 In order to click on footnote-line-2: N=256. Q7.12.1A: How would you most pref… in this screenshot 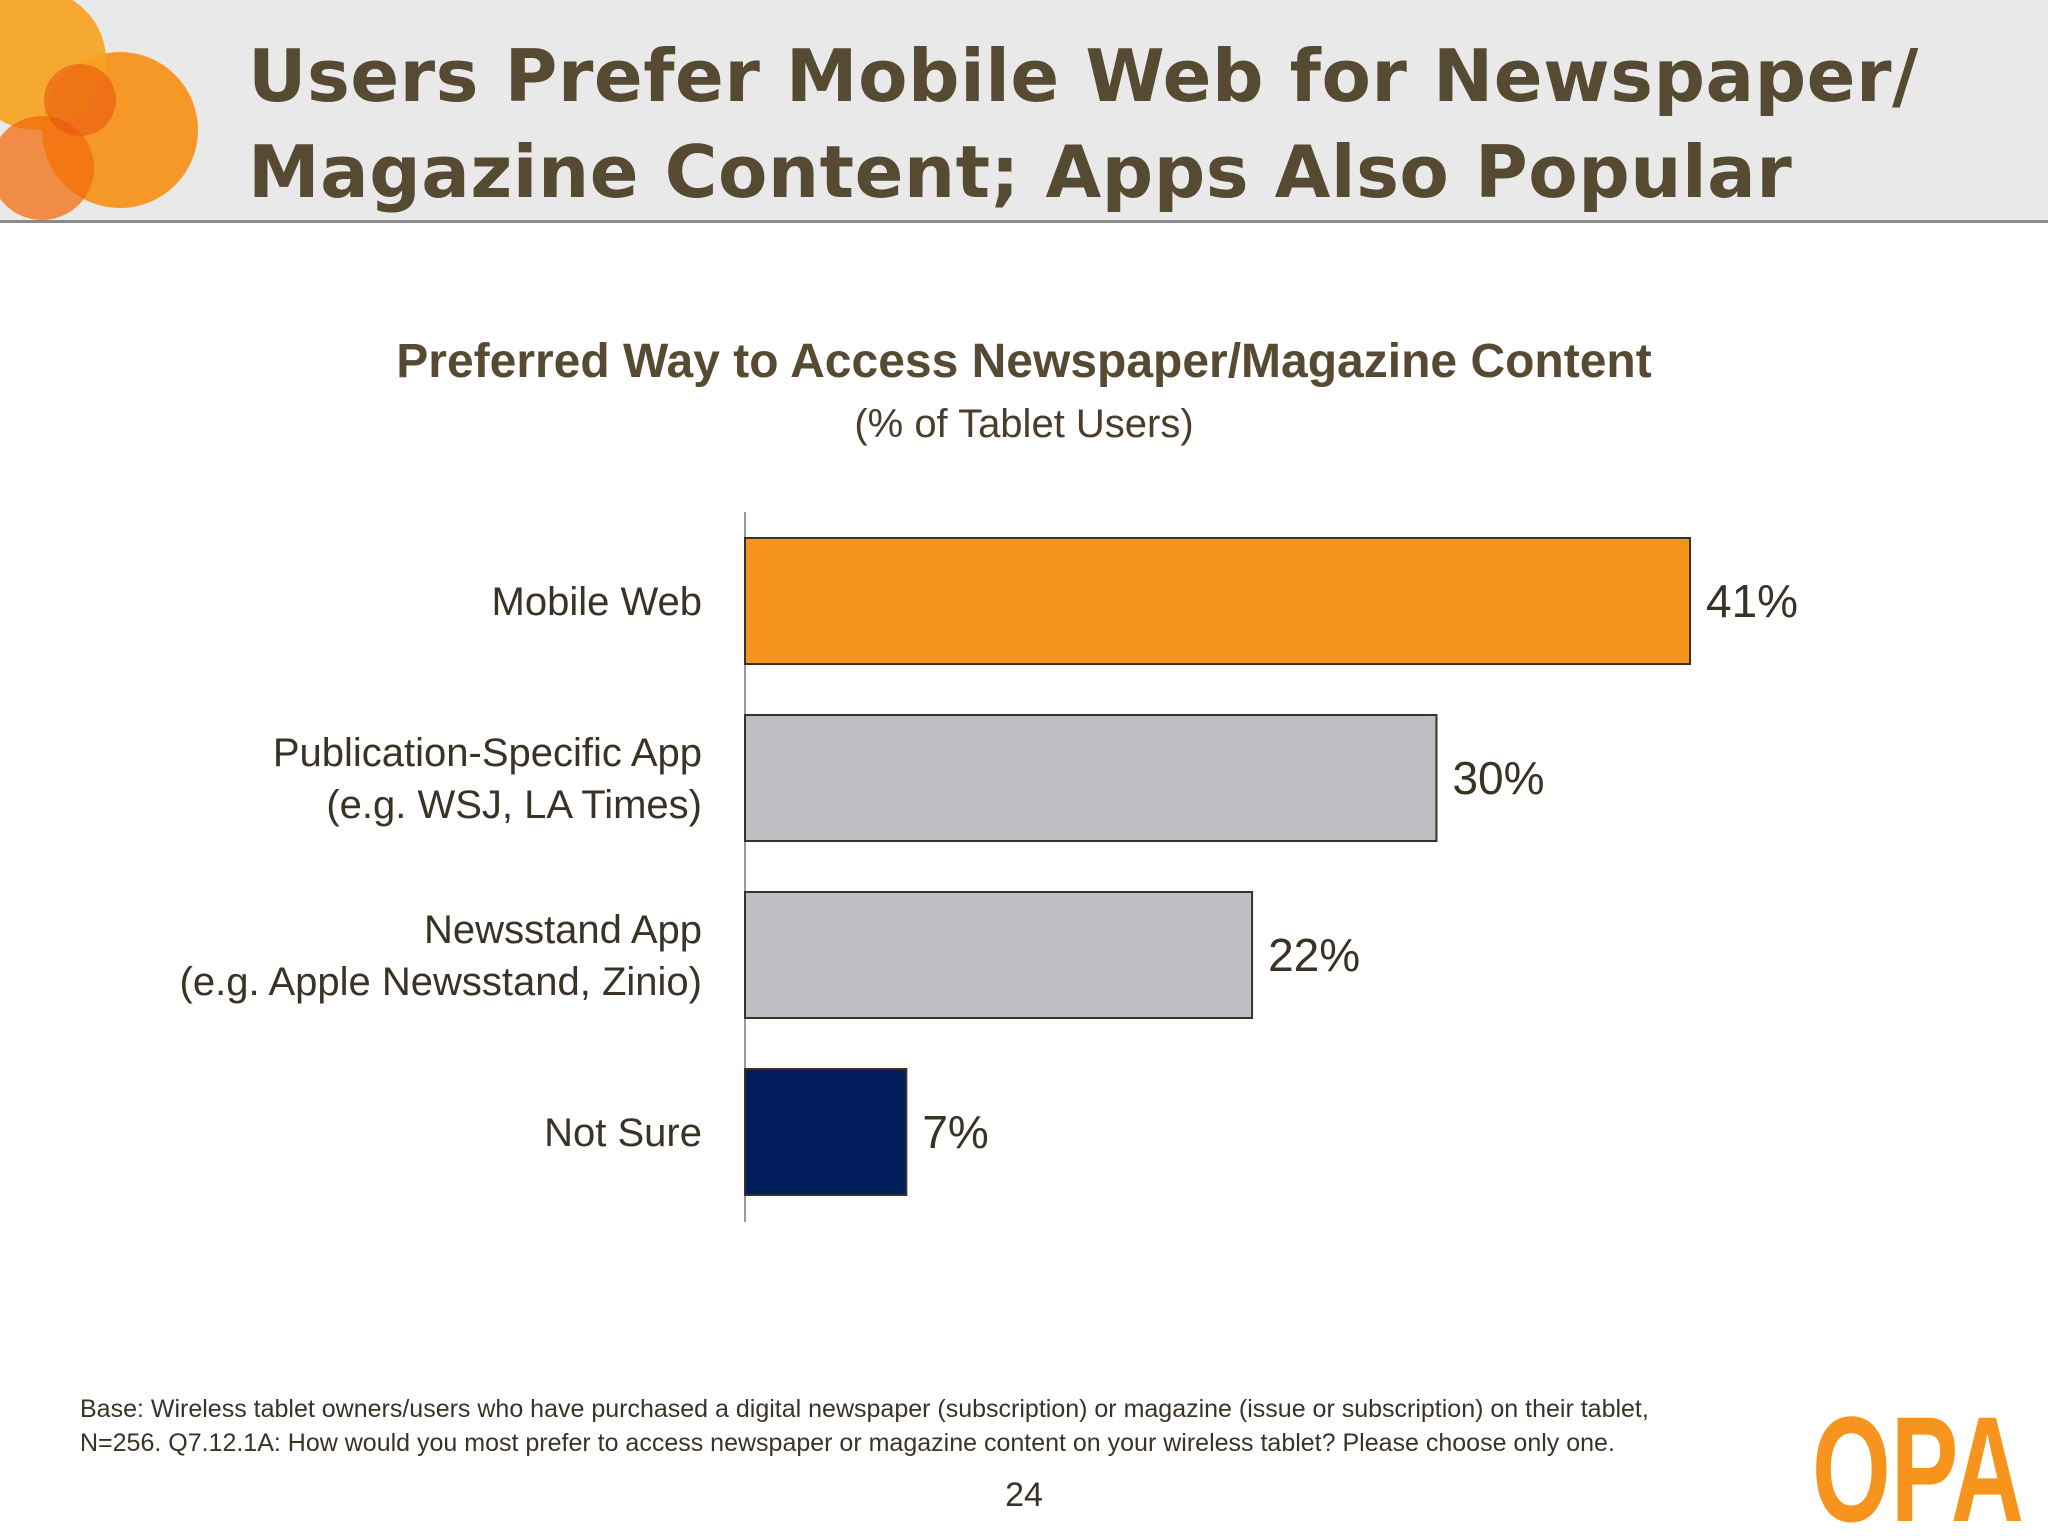, I will do `click(847, 1443)`.